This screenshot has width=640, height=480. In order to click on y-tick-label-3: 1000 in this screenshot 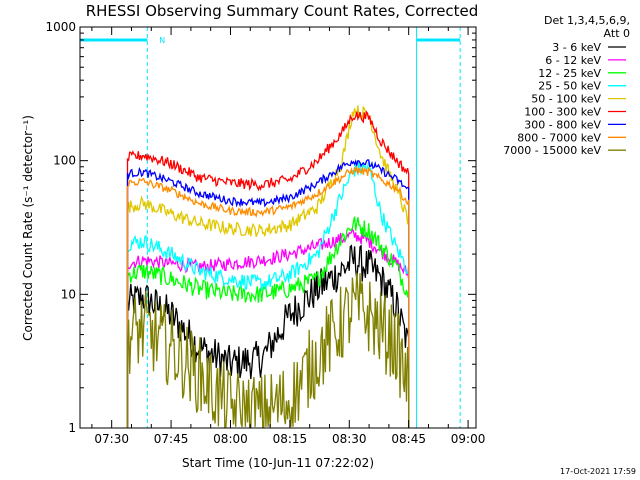, I will do `click(60, 27)`.